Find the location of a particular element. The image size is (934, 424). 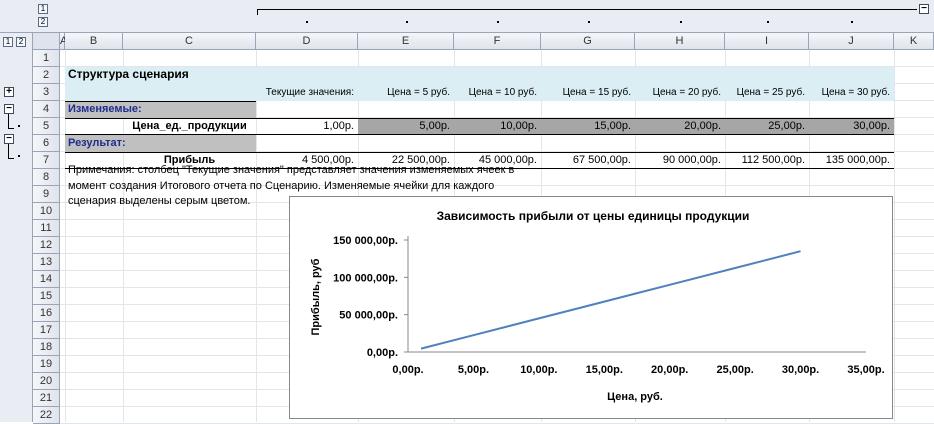

chart-x-tick-label: 35,00р. is located at coordinates (865, 370).